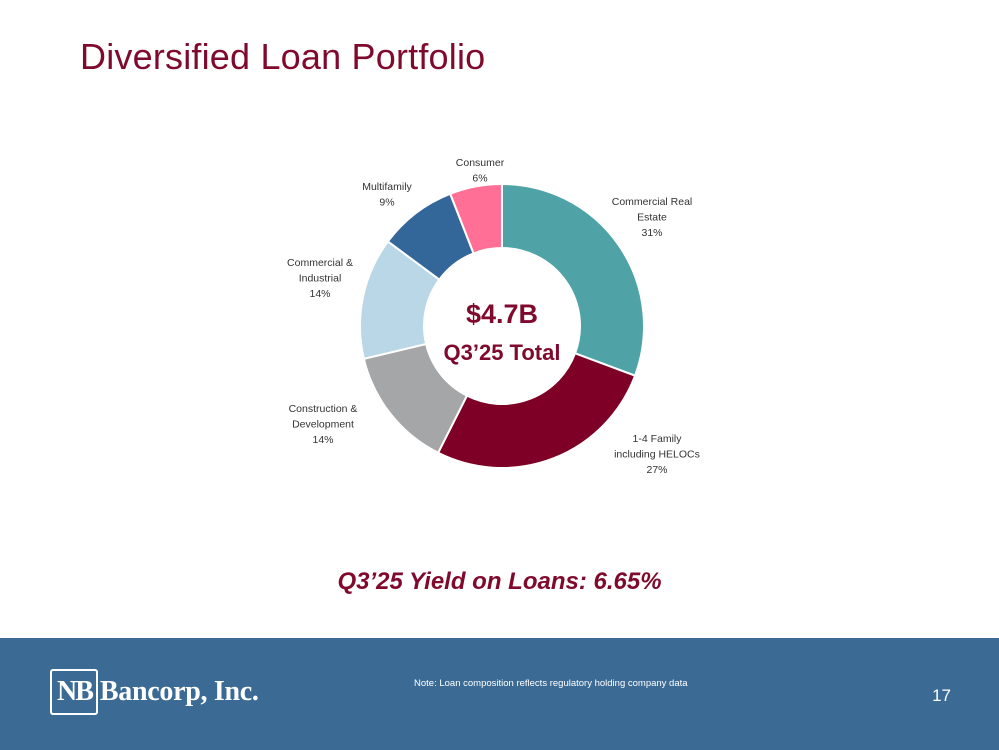 The height and width of the screenshot is (750, 999). What do you see at coordinates (499, 581) in the screenshot?
I see `yield-on-loans-text: Q3’25 Yield on Loans: 6.65%` at bounding box center [499, 581].